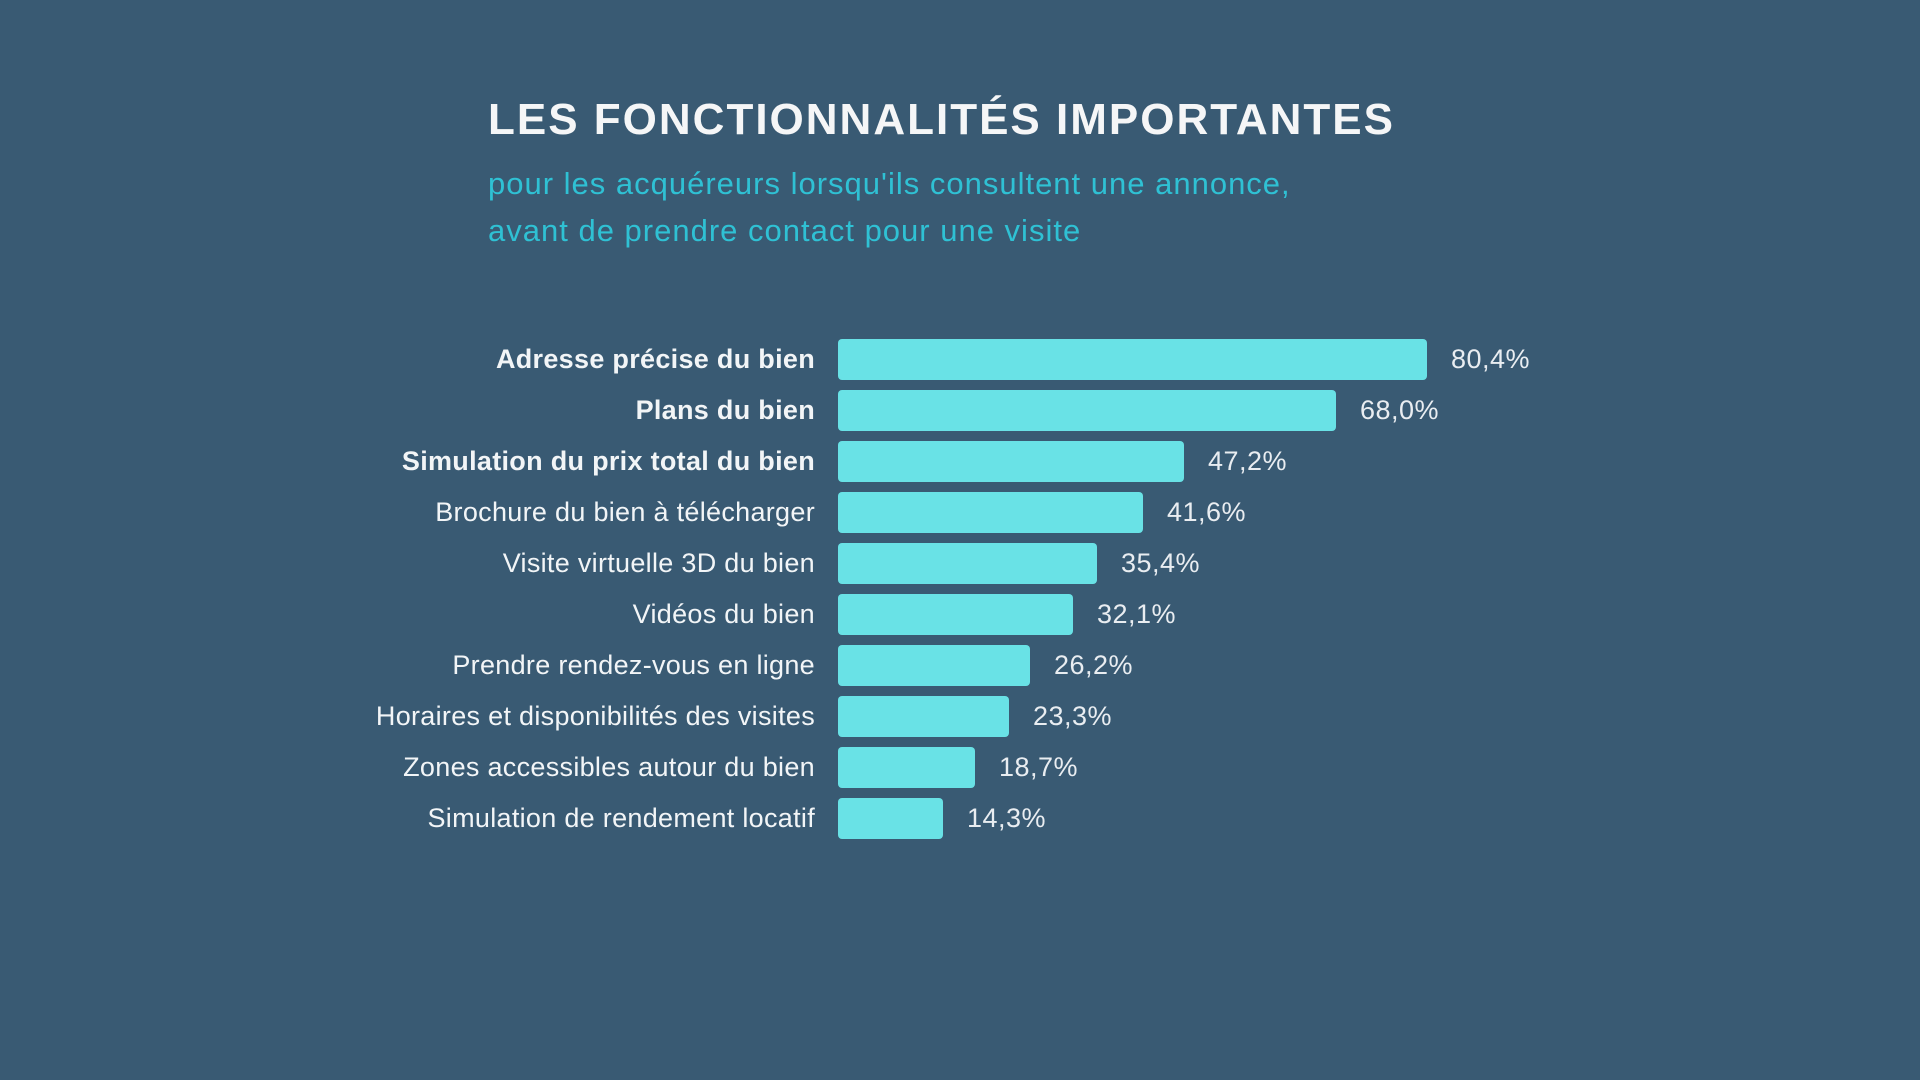 This screenshot has width=1920, height=1080. What do you see at coordinates (725, 410) in the screenshot?
I see `bar-category-label: Plans du bien` at bounding box center [725, 410].